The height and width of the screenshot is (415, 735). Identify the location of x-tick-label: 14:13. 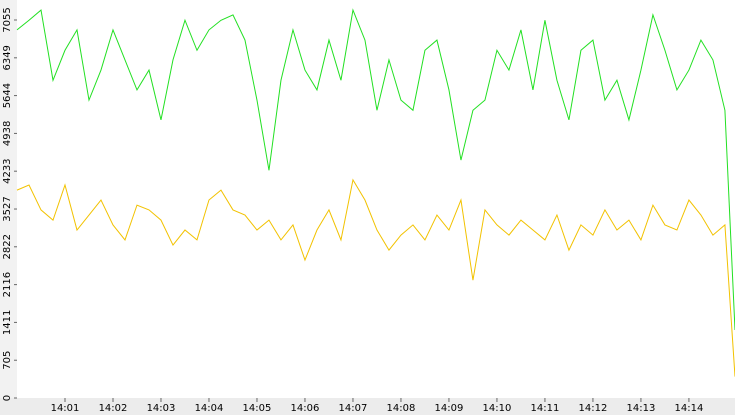
(641, 408).